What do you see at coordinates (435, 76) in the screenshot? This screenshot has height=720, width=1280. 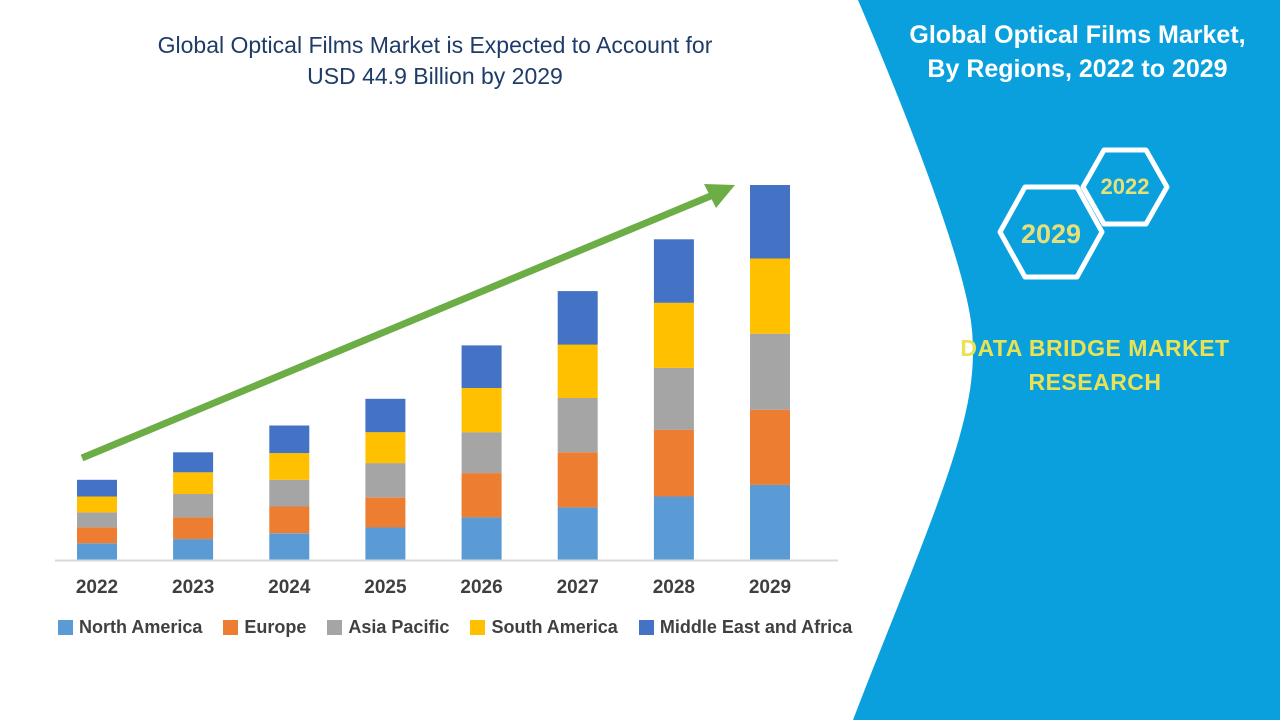 I see `chart-title-line2: USD 44.9 Billion by 2029` at bounding box center [435, 76].